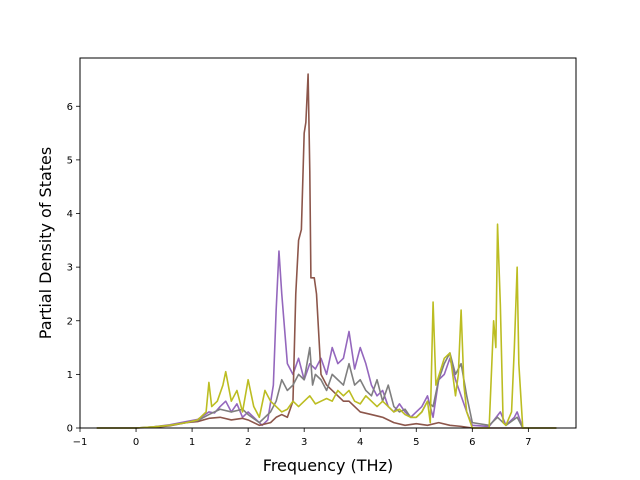 Image resolution: width=640 pixels, height=480 pixels. I want to click on y-axis-label: Partial Density of States, so click(45, 243).